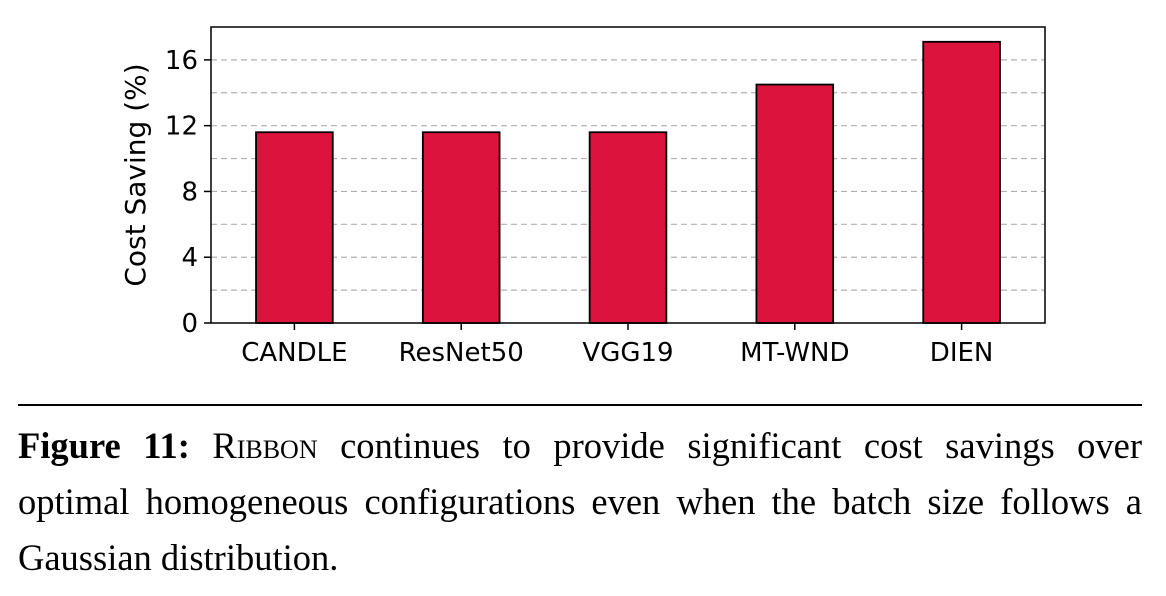 This screenshot has width=1166, height=596. What do you see at coordinates (580, 405) in the screenshot?
I see `caption-divider` at bounding box center [580, 405].